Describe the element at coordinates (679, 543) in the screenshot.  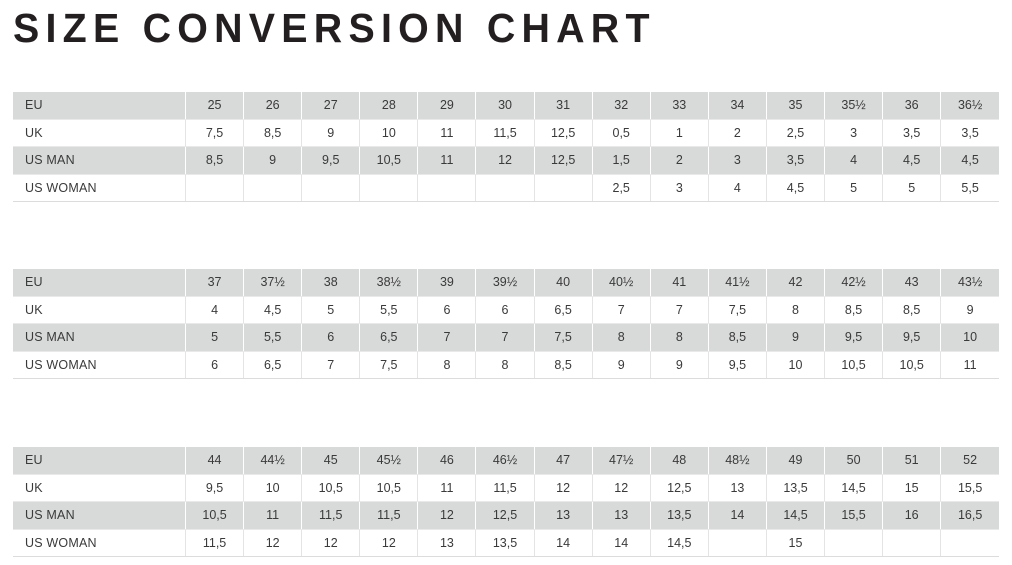
I see `size-cell: 14,5` at that location.